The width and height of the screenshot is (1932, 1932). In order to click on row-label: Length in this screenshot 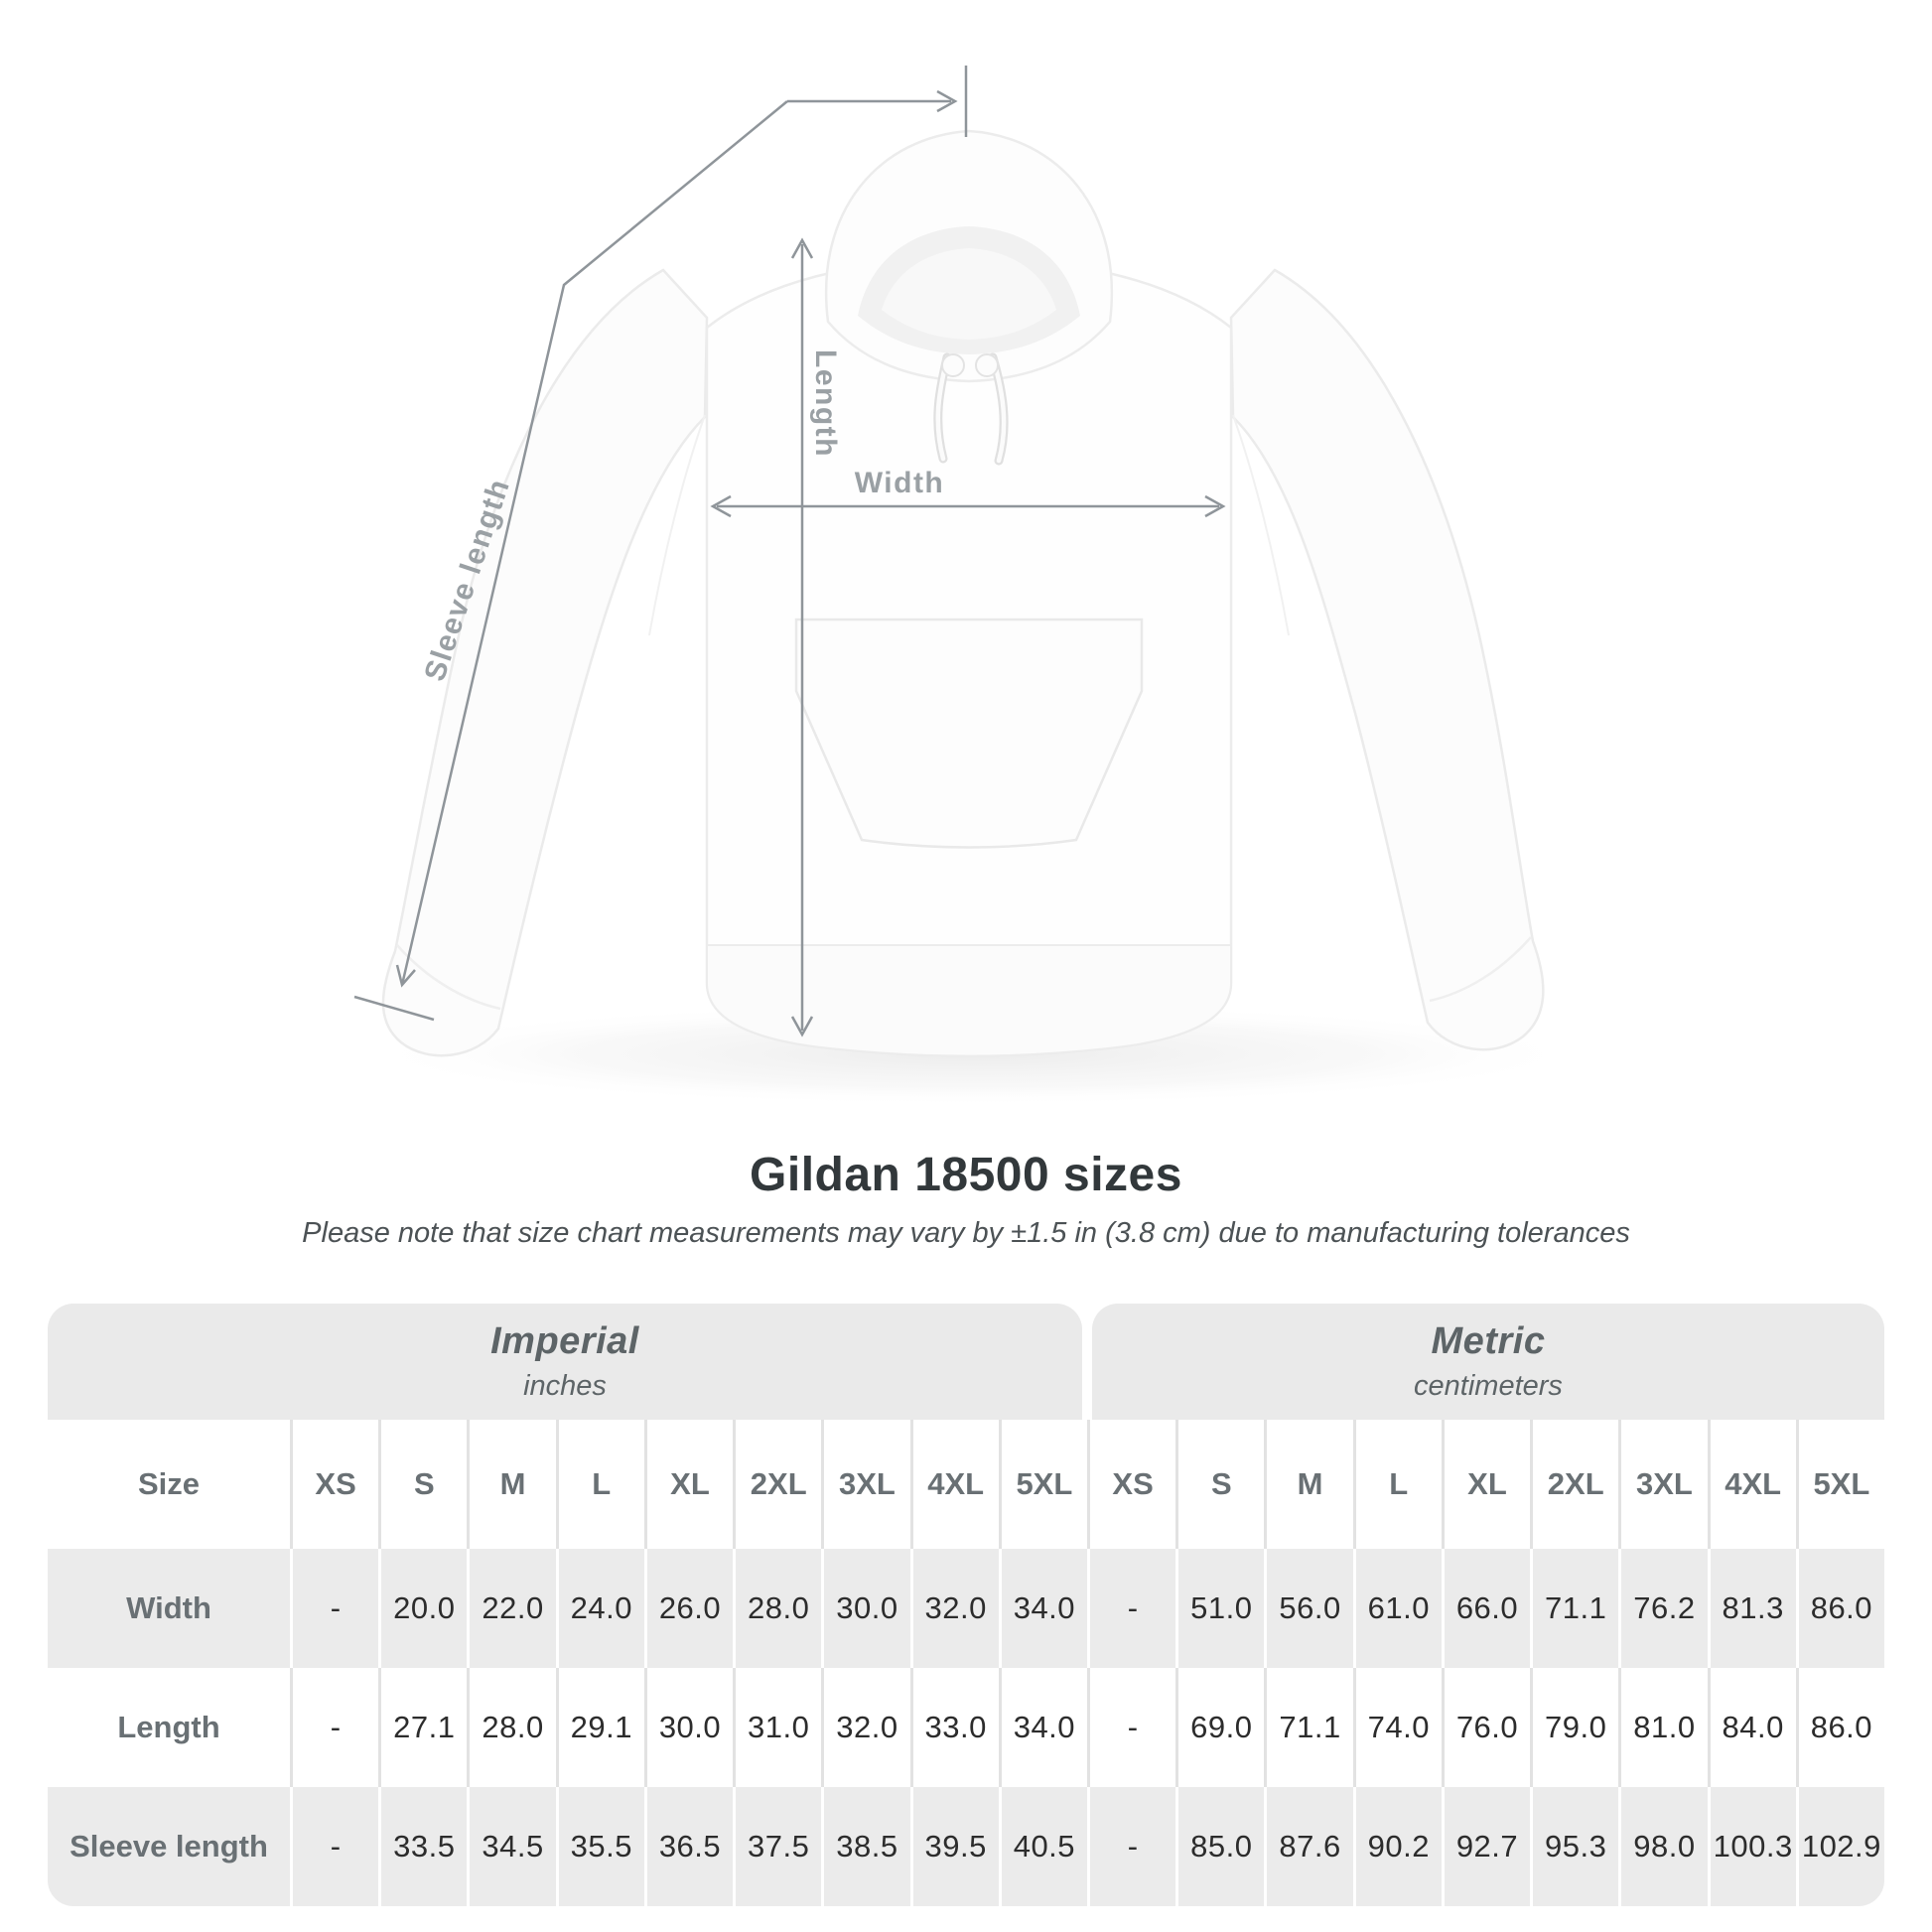, I will do `click(168, 1727)`.